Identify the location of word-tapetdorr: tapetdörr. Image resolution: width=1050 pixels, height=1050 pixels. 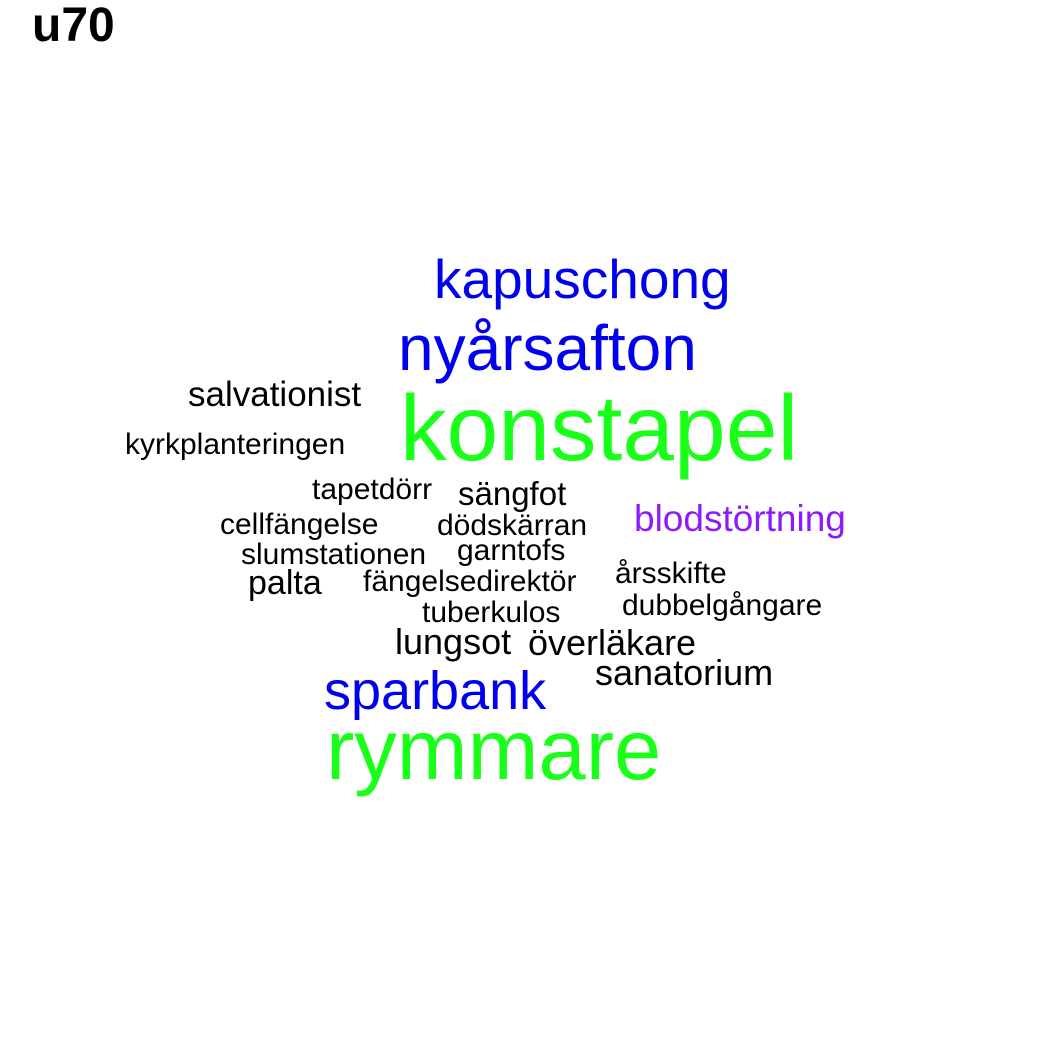
(372, 489).